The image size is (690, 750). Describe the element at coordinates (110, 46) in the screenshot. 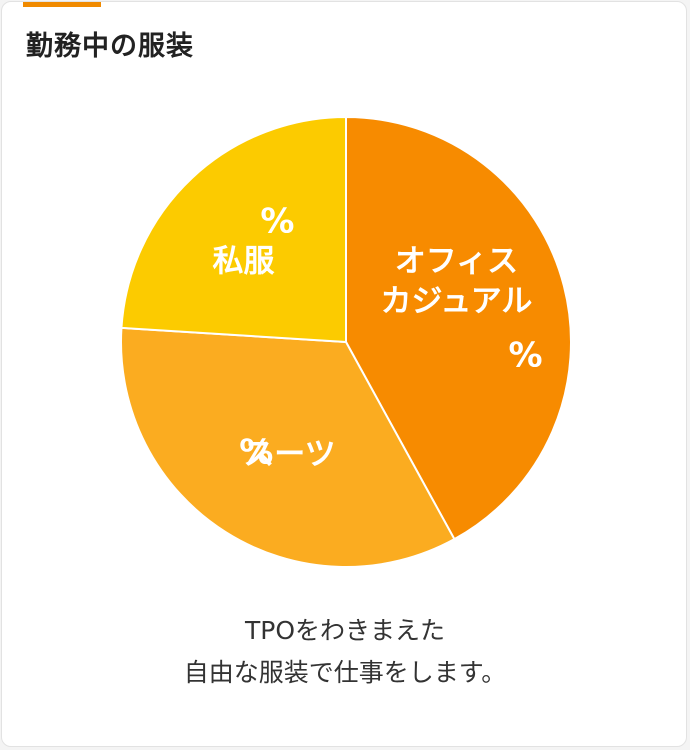

I see `card-title: 勤務中の服装` at that location.